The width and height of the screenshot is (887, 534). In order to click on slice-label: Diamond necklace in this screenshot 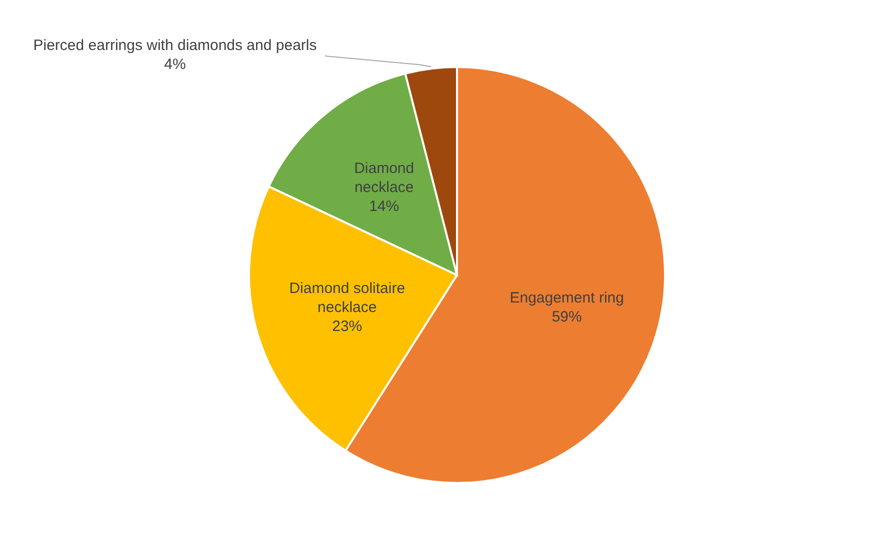, I will do `click(384, 178)`.